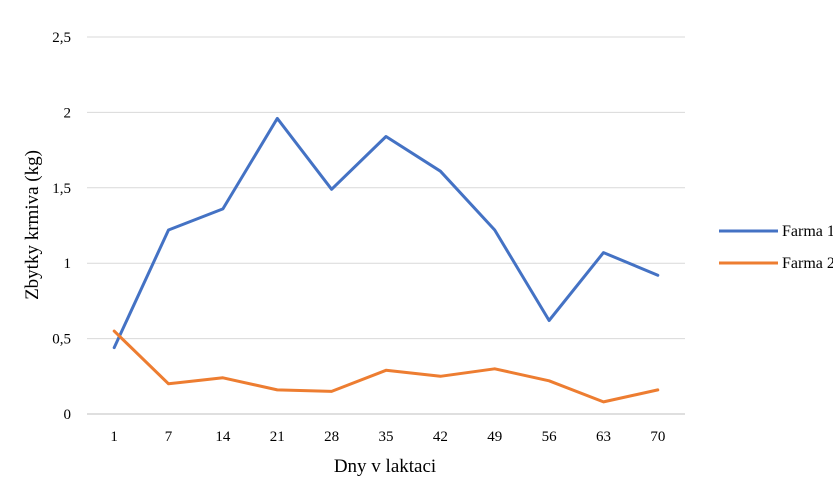 The image size is (833, 499). Describe the element at coordinates (61, 189) in the screenshot. I see `y-tick-label: 1,5` at that location.